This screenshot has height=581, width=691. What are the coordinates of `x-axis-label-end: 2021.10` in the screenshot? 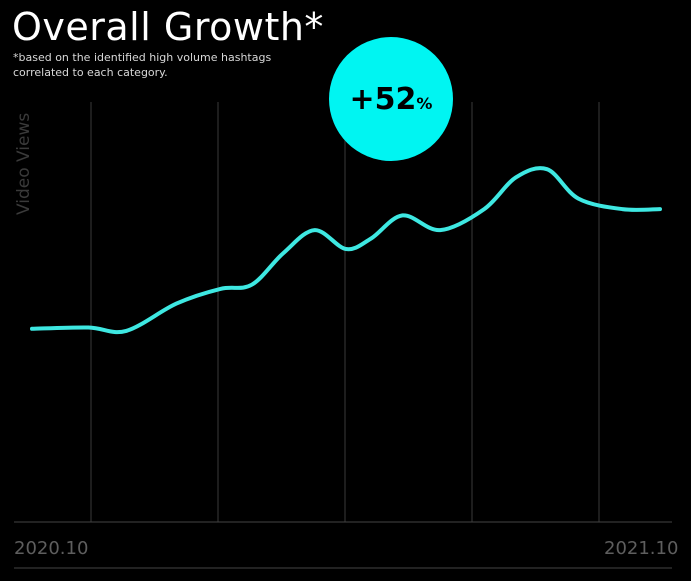 It's located at (641, 548).